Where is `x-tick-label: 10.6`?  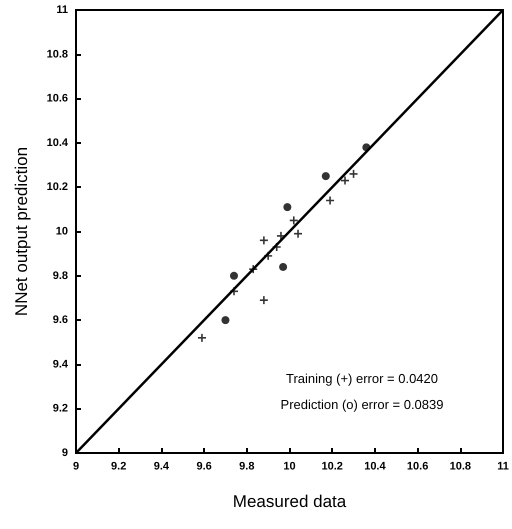
x-tick-label: 10.6 is located at coordinates (417, 466).